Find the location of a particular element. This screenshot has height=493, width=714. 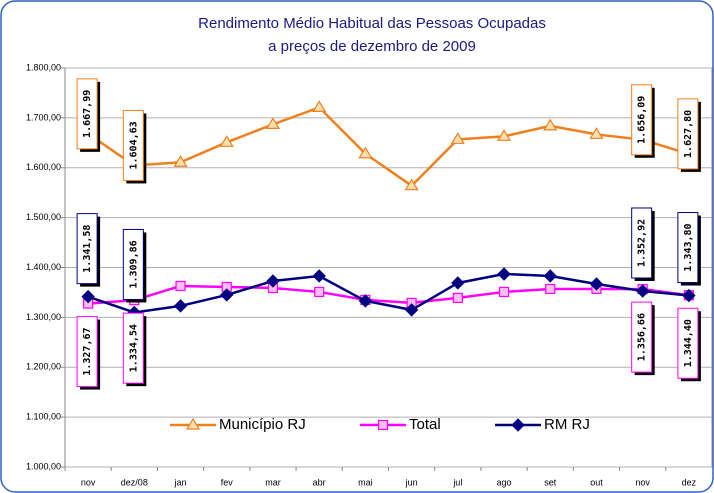

y-tick-label: 1.000,00 is located at coordinates (43, 466).